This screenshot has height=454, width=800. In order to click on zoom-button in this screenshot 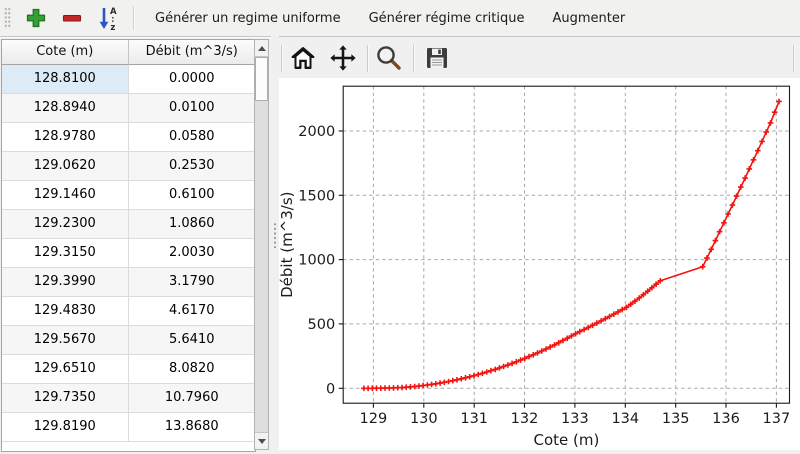, I will do `click(389, 58)`.